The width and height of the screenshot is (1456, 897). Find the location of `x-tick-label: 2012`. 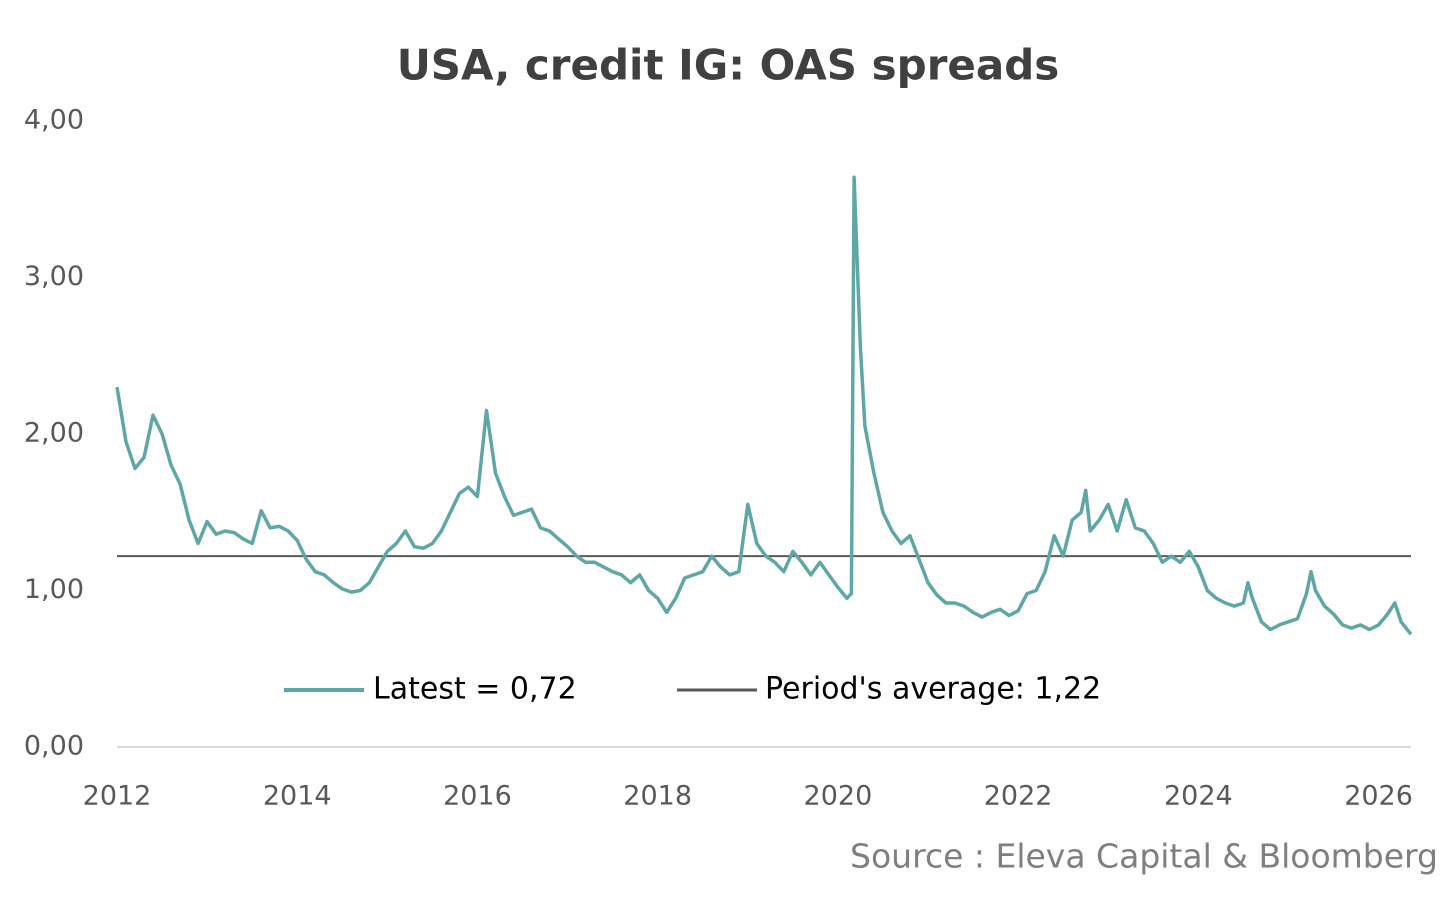

x-tick-label: 2012 is located at coordinates (117, 796).